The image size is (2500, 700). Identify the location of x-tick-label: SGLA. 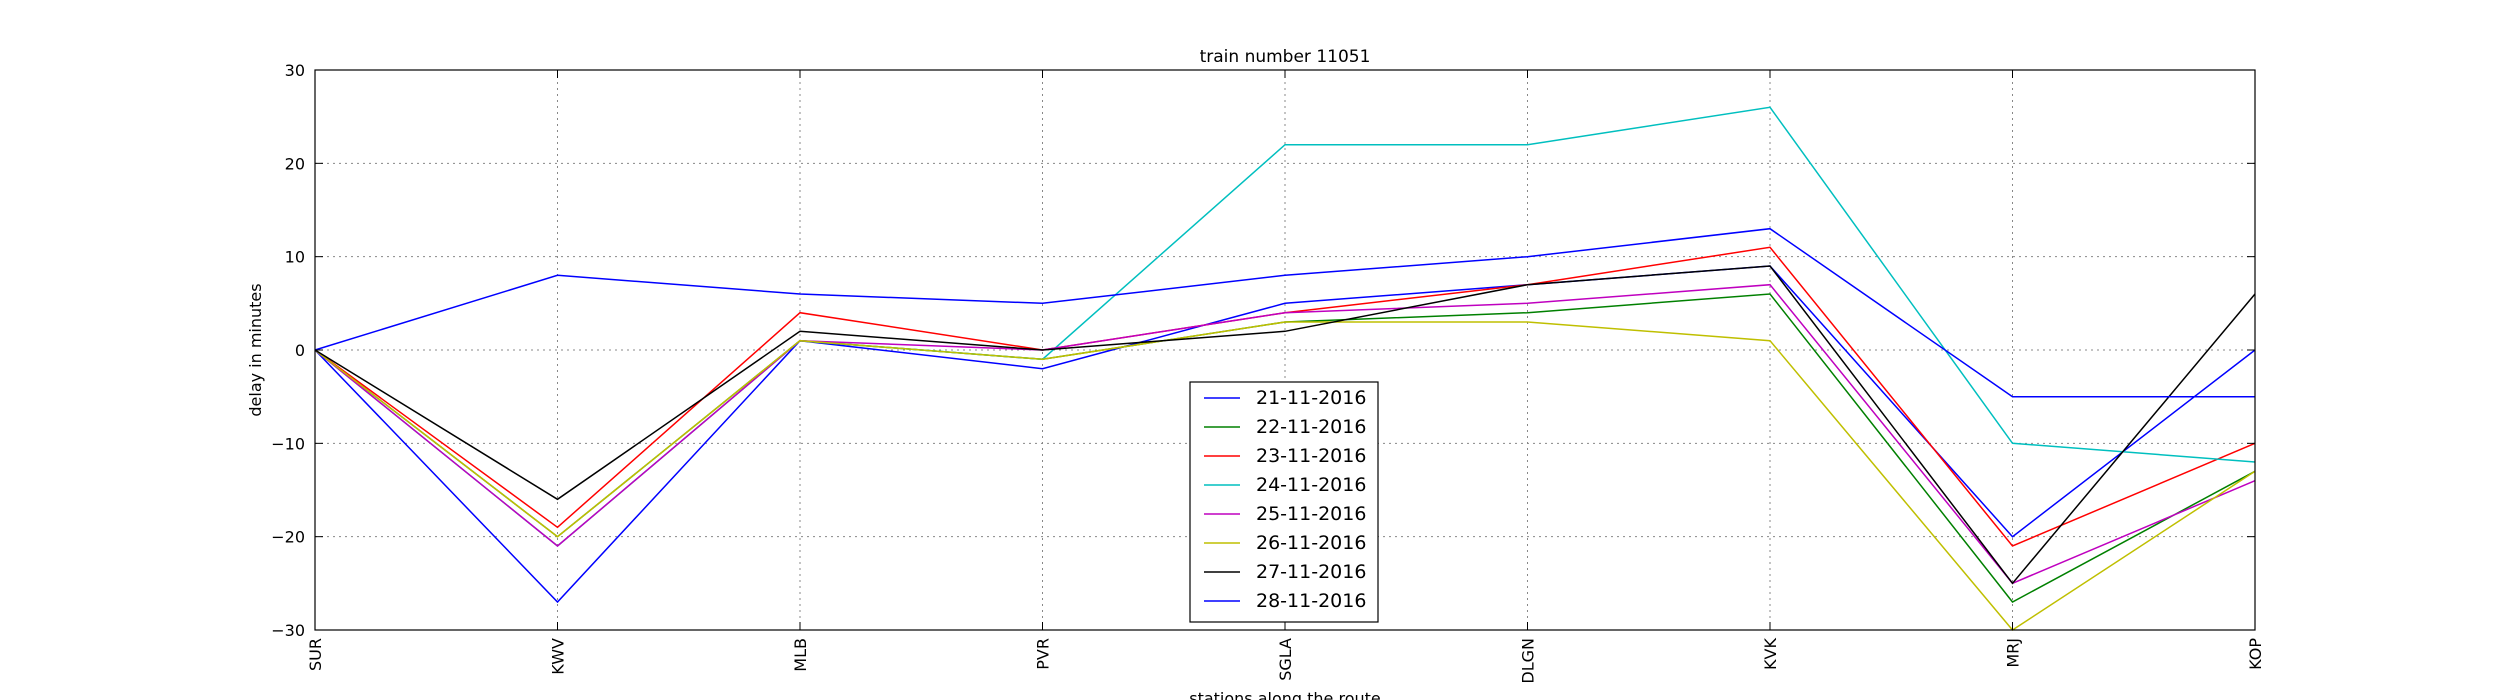
(1285, 659).